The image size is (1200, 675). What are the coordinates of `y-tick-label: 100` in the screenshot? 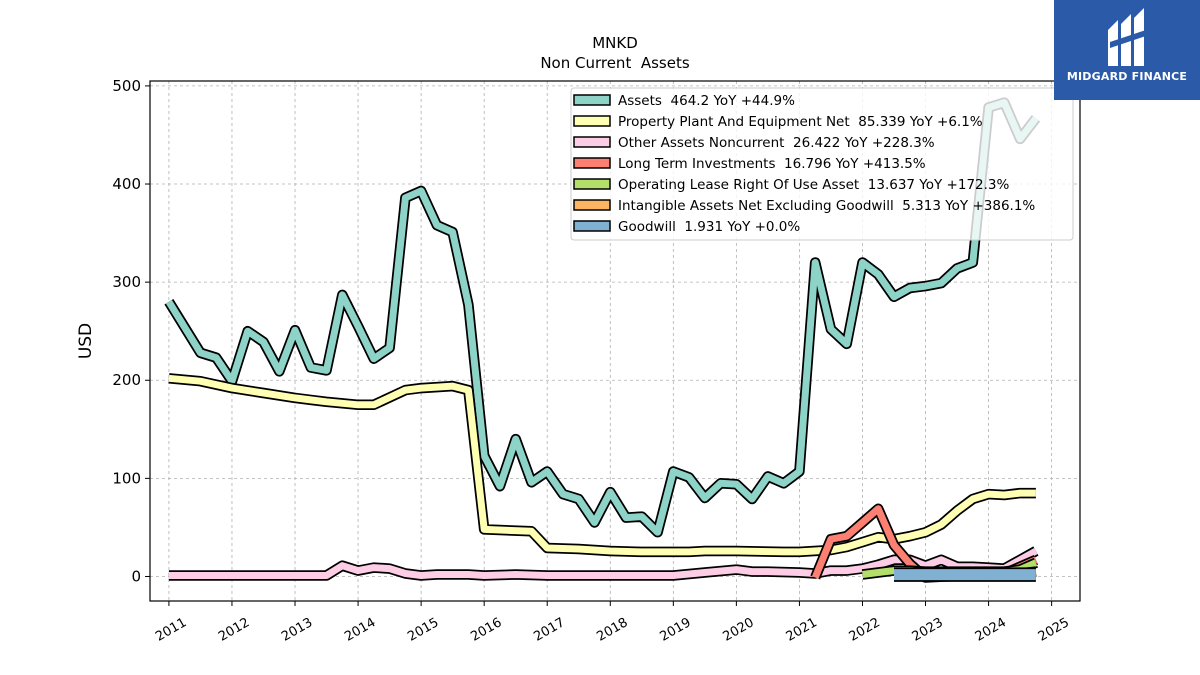 It's located at (126, 478).